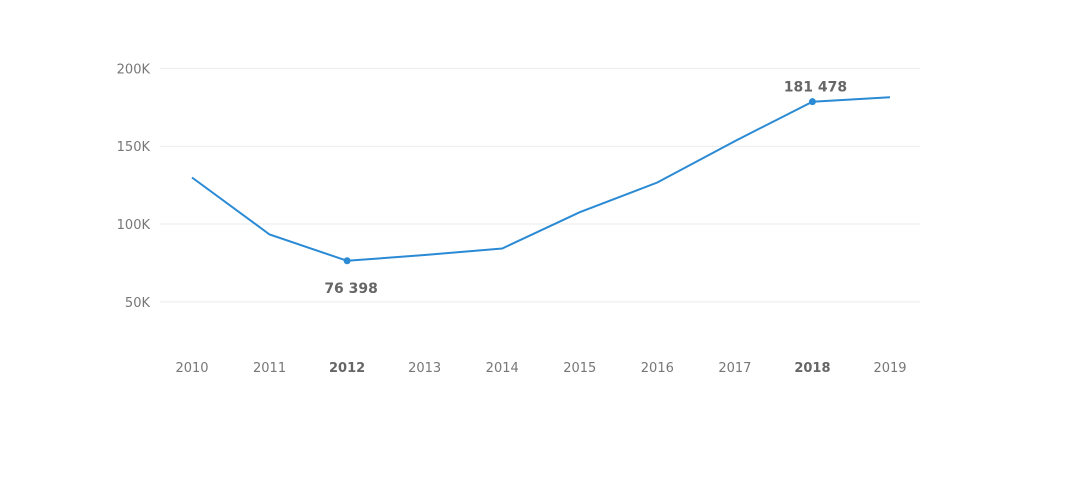 This screenshot has width=1076, height=500. I want to click on x-tick-label: 2019, so click(889, 368).